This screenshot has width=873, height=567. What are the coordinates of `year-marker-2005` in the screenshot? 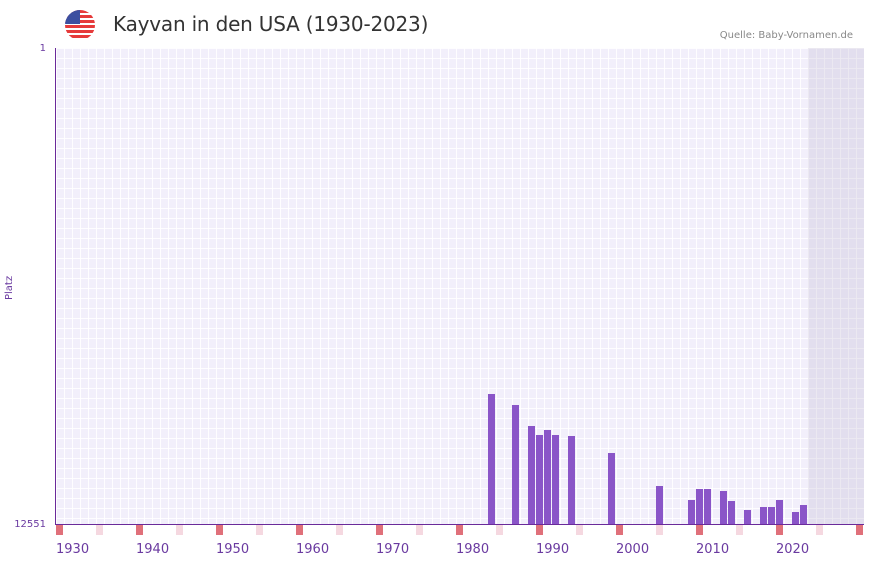 It's located at (659, 530).